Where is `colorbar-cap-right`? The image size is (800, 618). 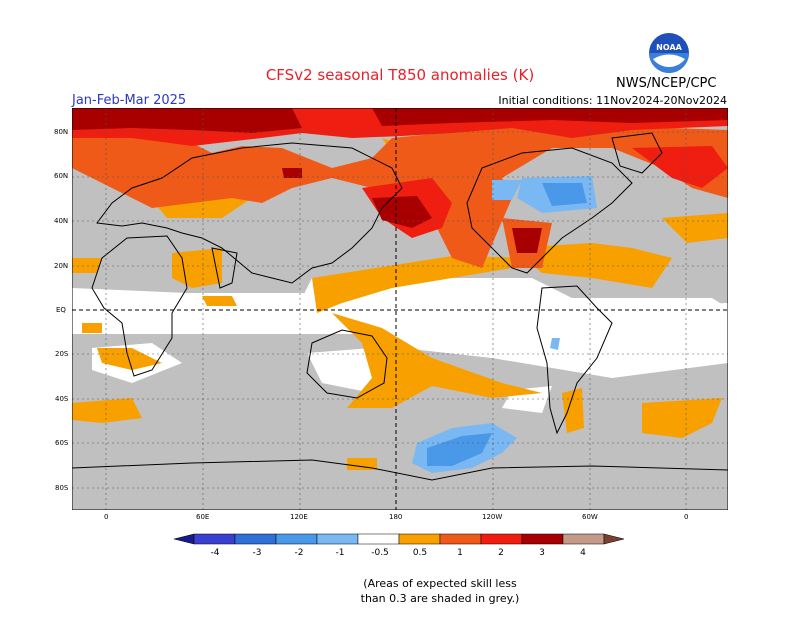
colorbar-cap-right is located at coordinates (614, 539).